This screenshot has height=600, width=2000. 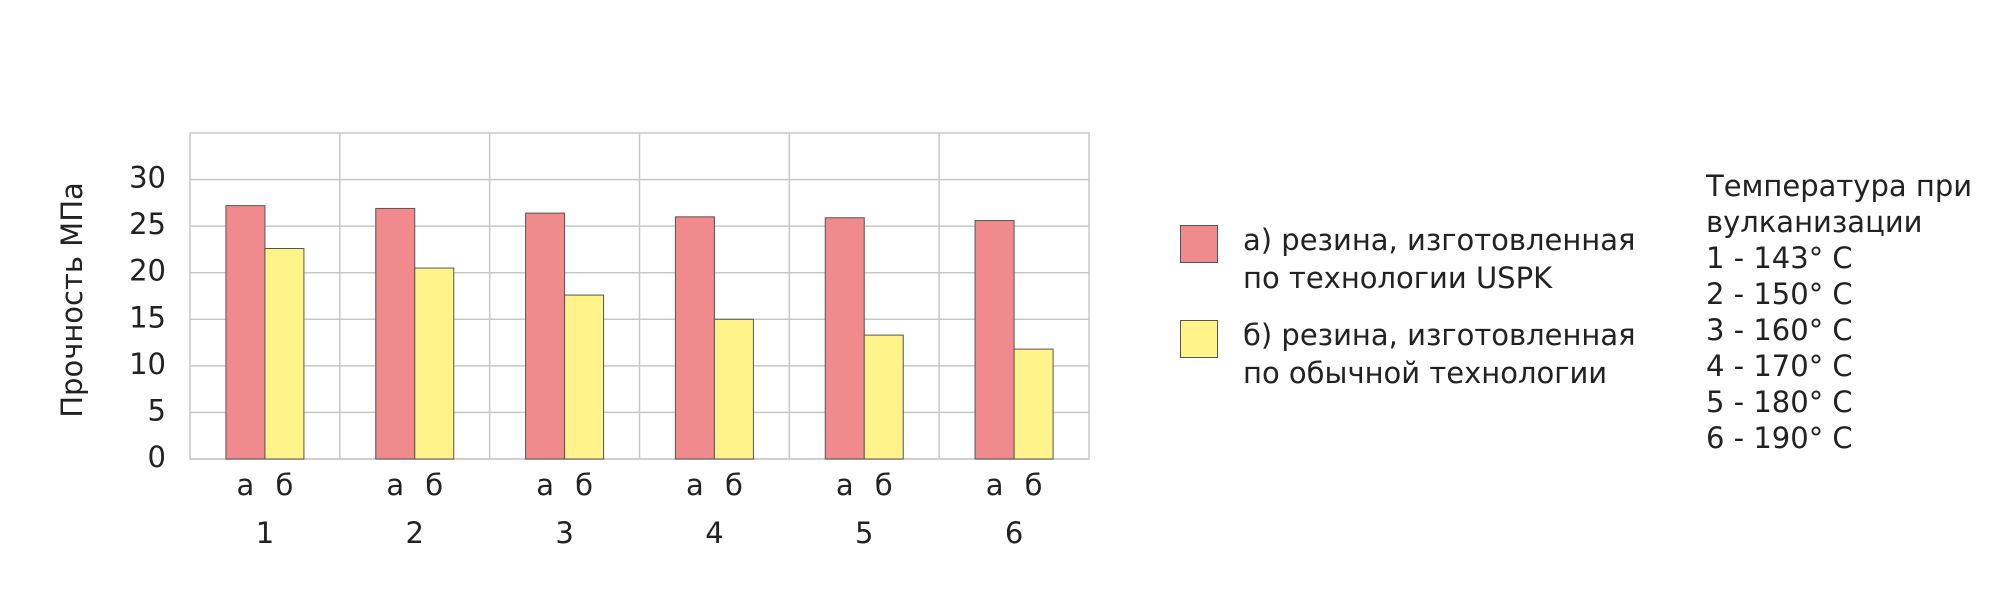 I want to click on x-tick-label: 3, so click(x=564, y=533).